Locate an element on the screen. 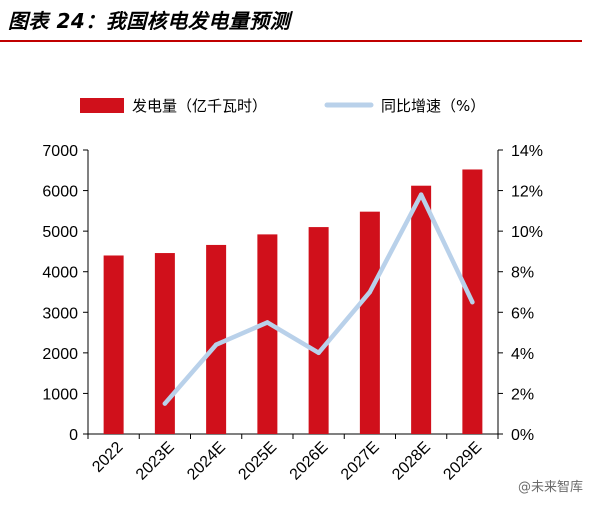 The image size is (593, 507). legend-swatch-bar is located at coordinates (102, 105).